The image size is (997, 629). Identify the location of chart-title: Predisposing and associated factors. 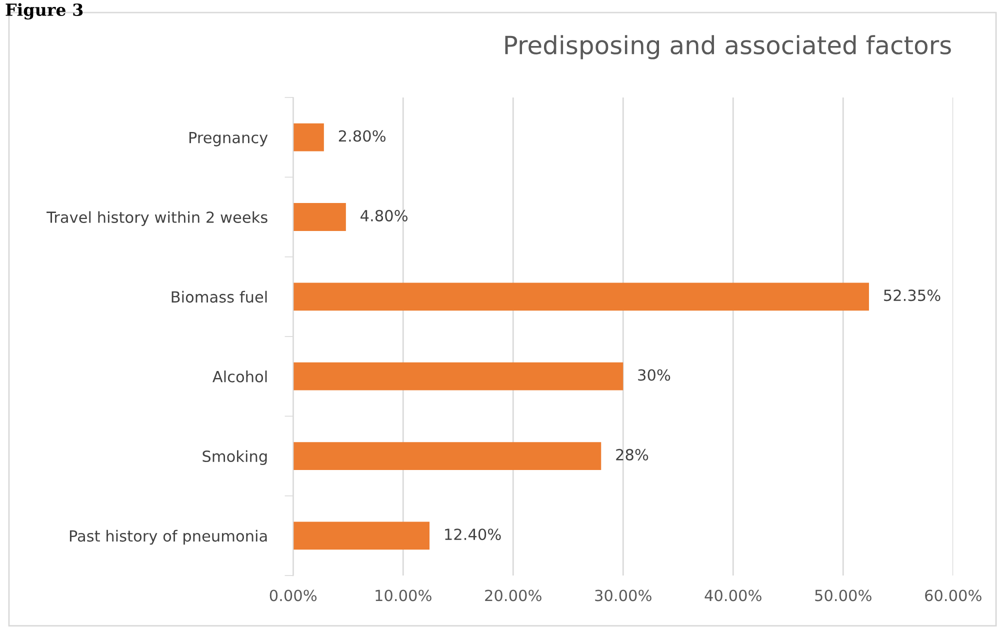
(728, 47).